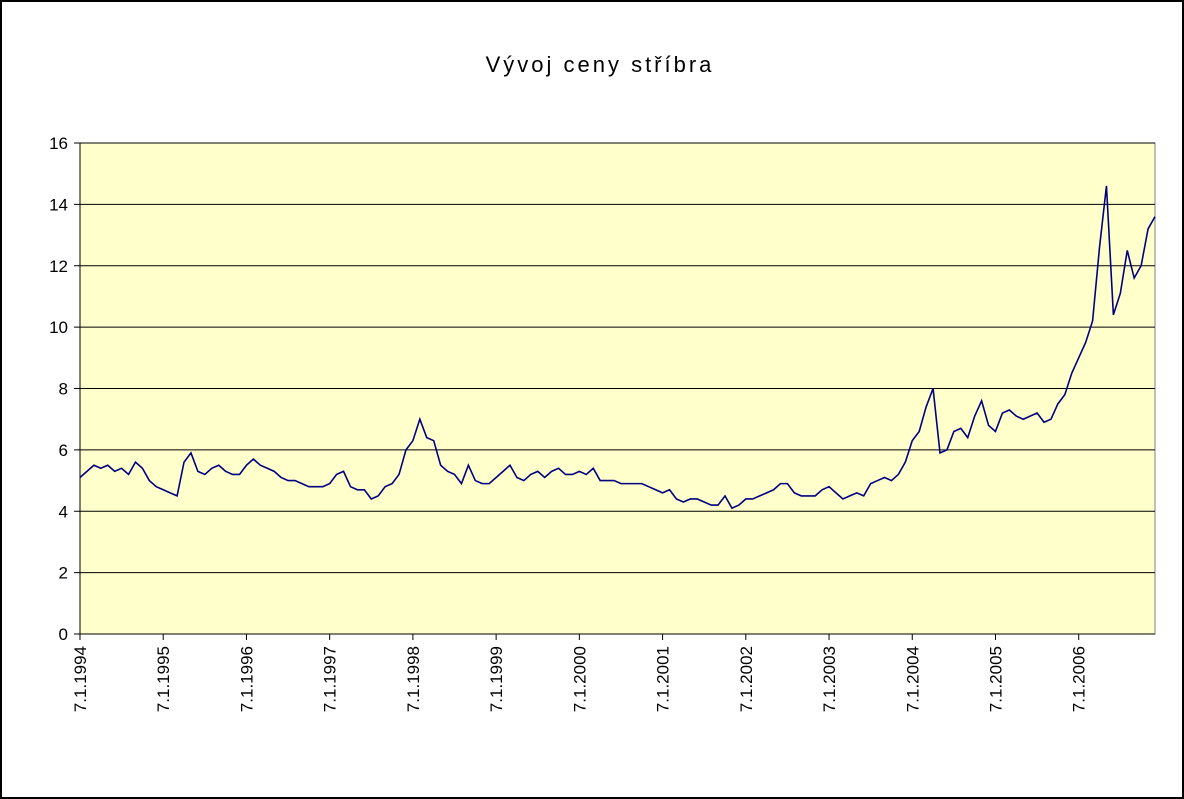 Image resolution: width=1184 pixels, height=799 pixels. What do you see at coordinates (829, 679) in the screenshot?
I see `x-tick-label: 7.1.2003` at bounding box center [829, 679].